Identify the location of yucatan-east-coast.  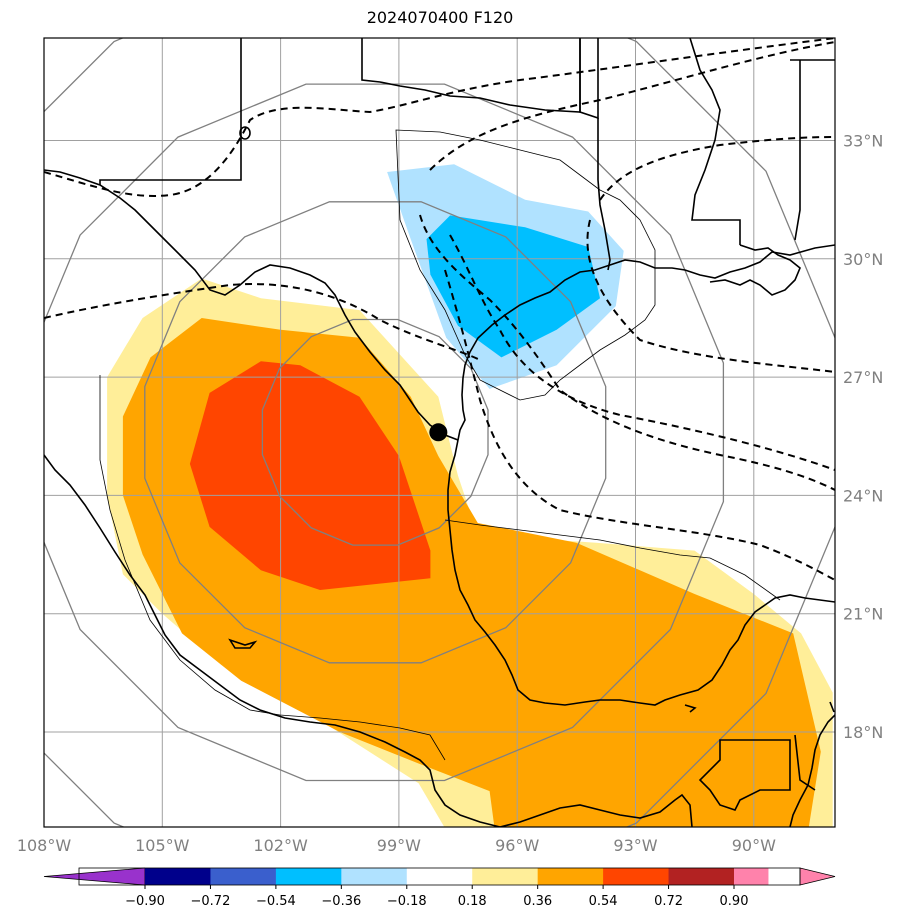
(812, 770).